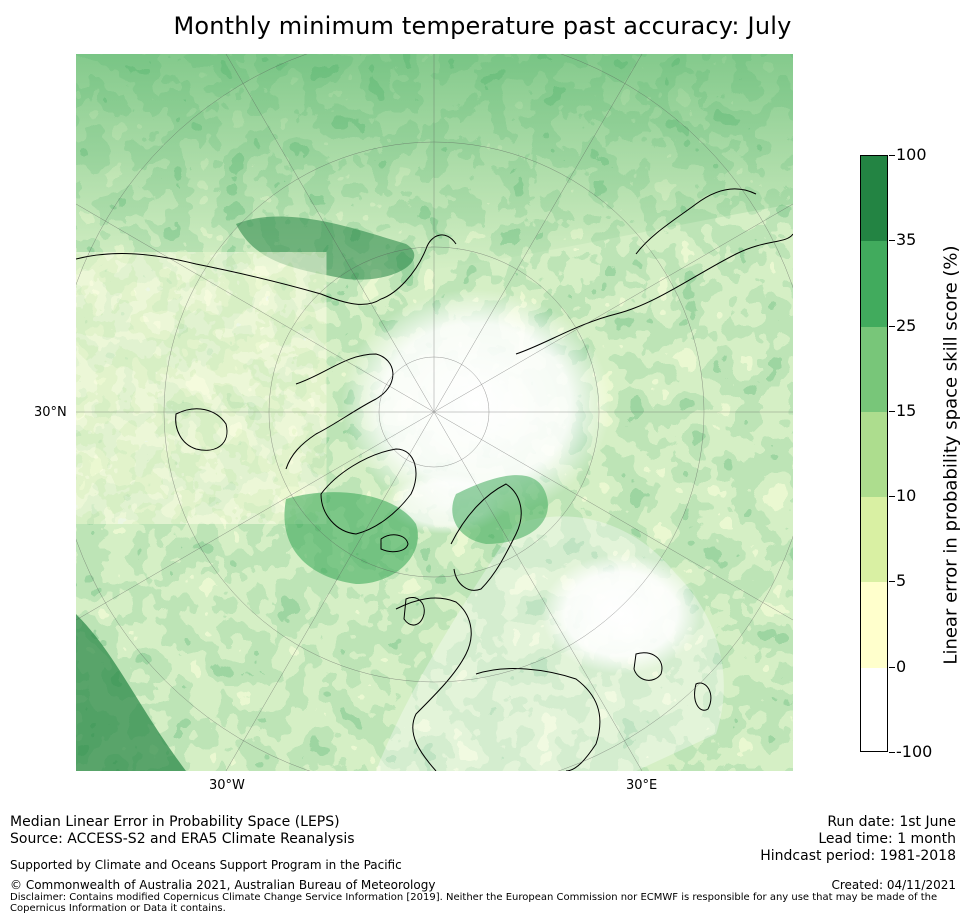  What do you see at coordinates (201, 429) in the screenshot?
I see `coast-hudson` at bounding box center [201, 429].